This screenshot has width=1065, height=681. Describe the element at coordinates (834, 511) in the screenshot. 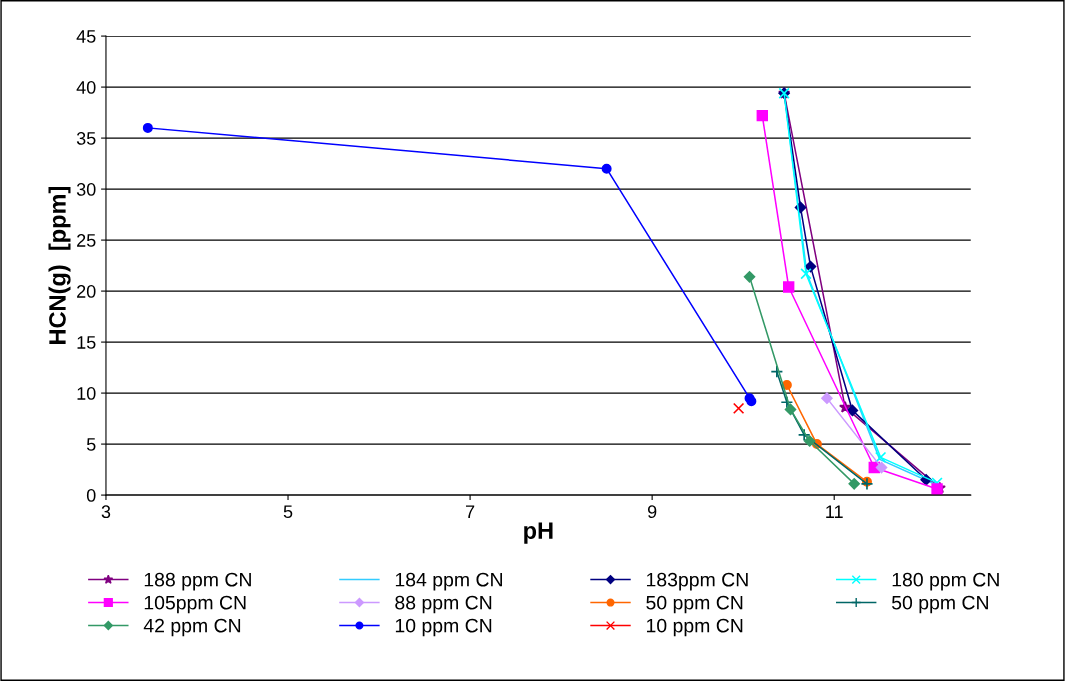

I see `x-tick-label: 11` at that location.